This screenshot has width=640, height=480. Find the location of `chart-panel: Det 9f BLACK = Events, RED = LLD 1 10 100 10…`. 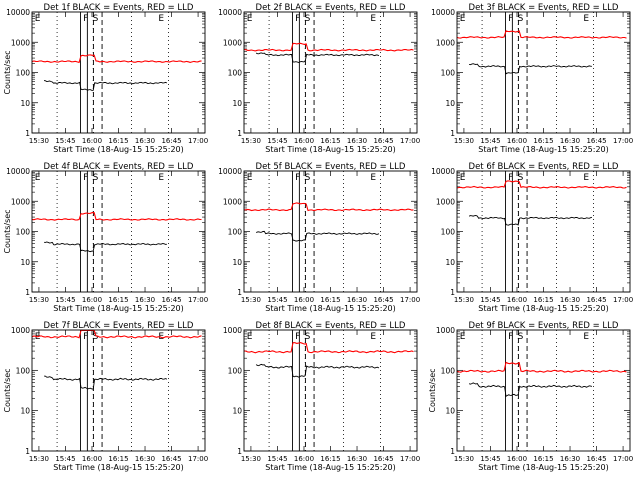

chart-panel: Det 9f BLACK = Events, RED = LLD 1 10 100 10… is located at coordinates (530, 396).